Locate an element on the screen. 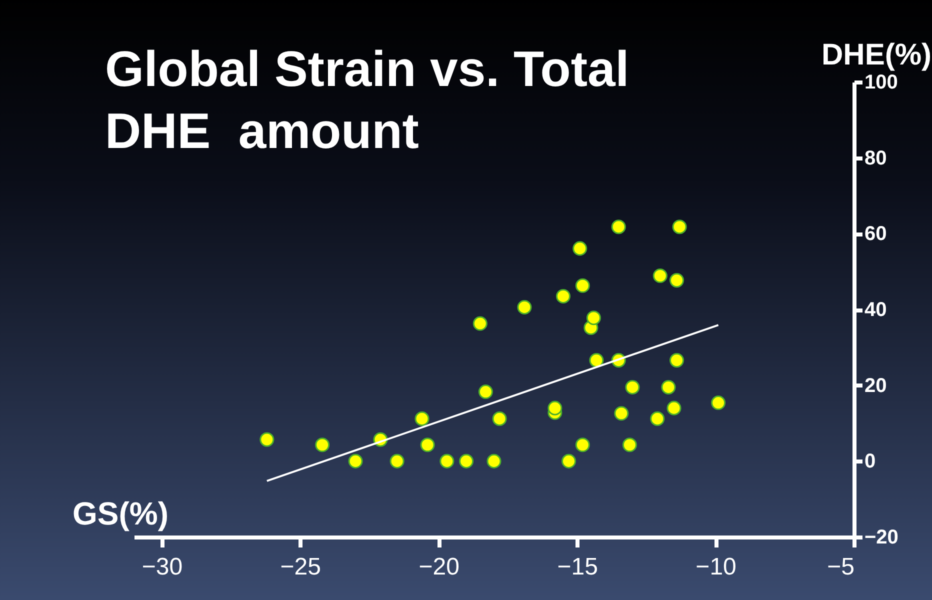 This screenshot has height=600, width=932. y-axis-title: DHE(%) is located at coordinates (877, 55).